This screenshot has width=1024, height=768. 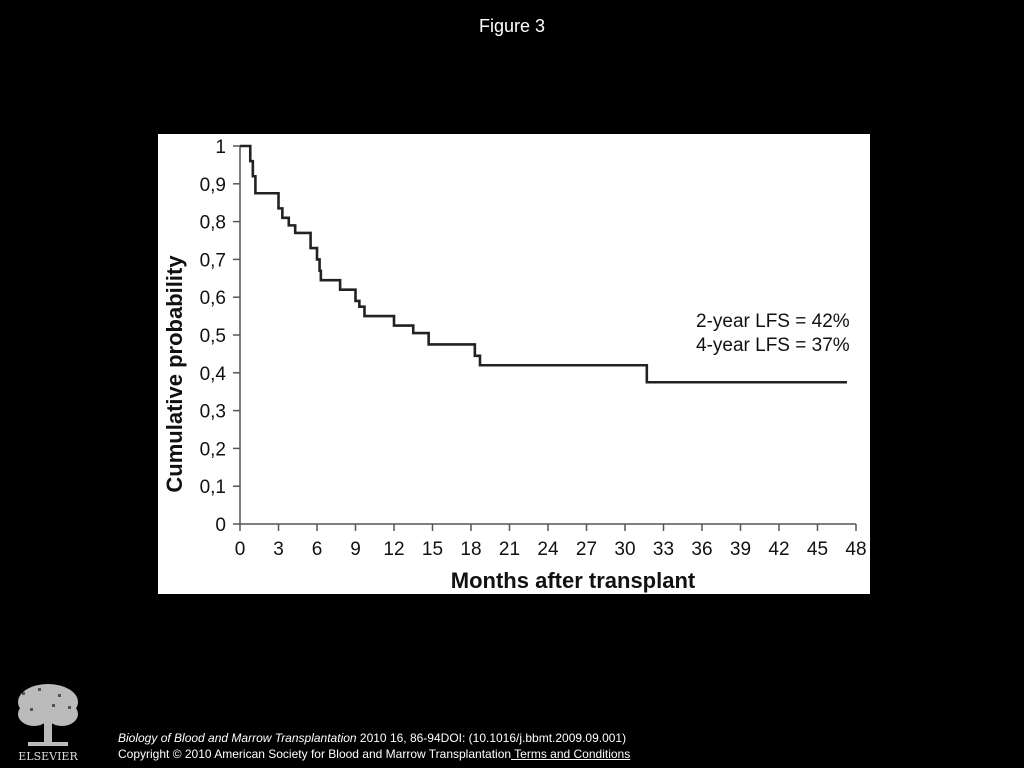 What do you see at coordinates (213, 260) in the screenshot?
I see `y-tick-label: 0,7` at bounding box center [213, 260].